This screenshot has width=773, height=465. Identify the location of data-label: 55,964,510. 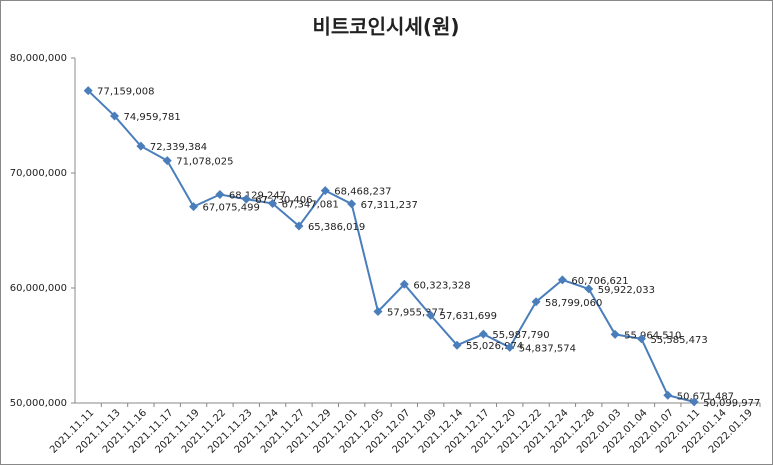
(652, 335).